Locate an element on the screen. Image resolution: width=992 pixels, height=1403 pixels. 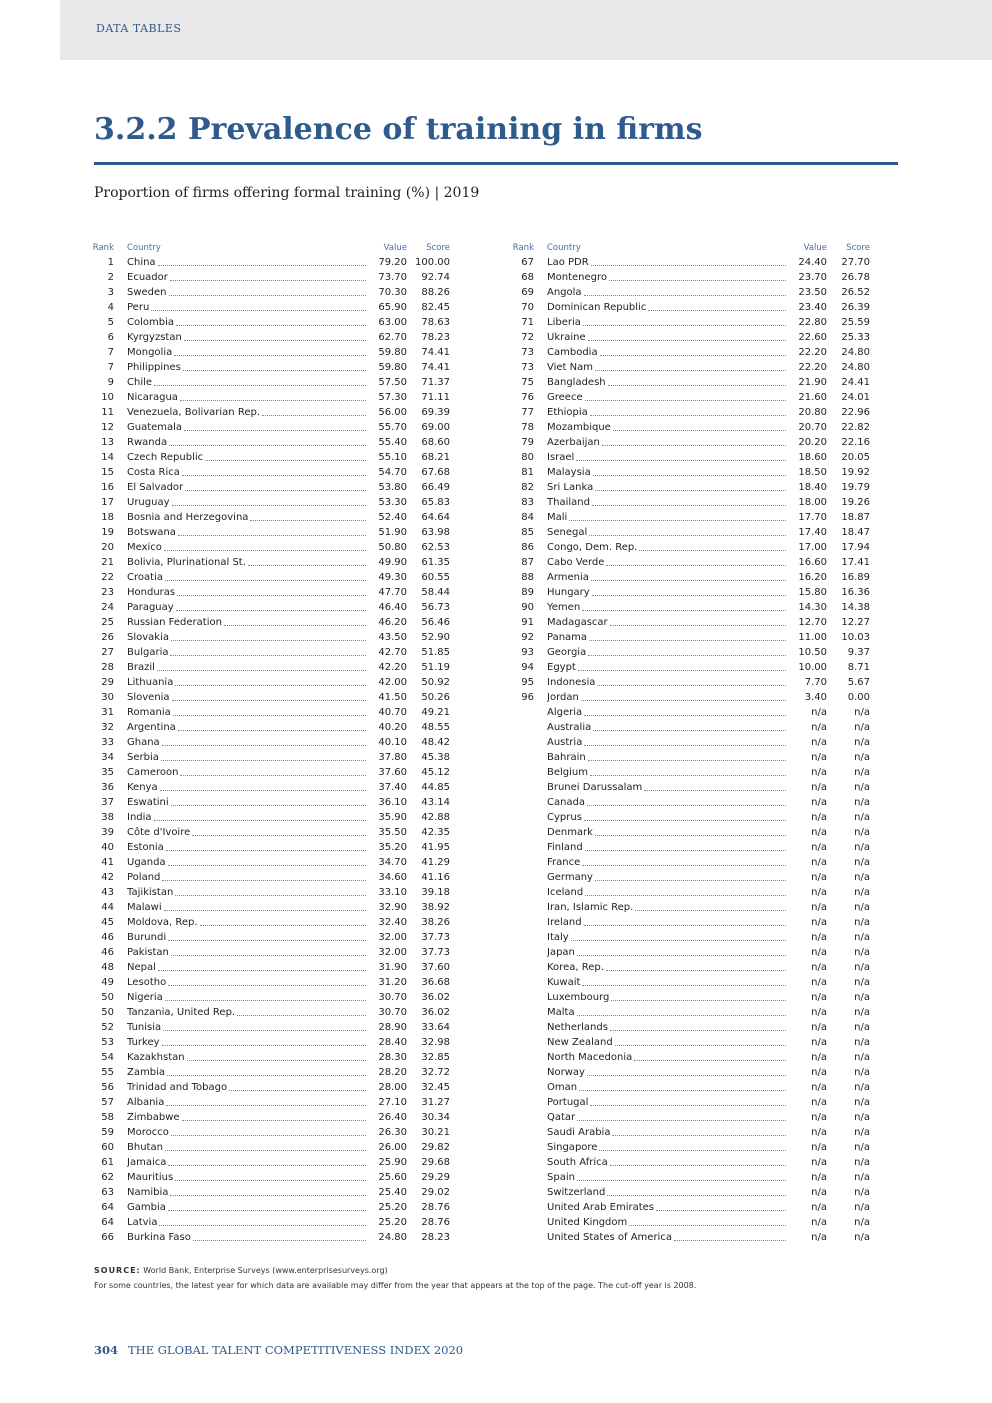
value-cell: 53.80 is located at coordinates (392, 487).